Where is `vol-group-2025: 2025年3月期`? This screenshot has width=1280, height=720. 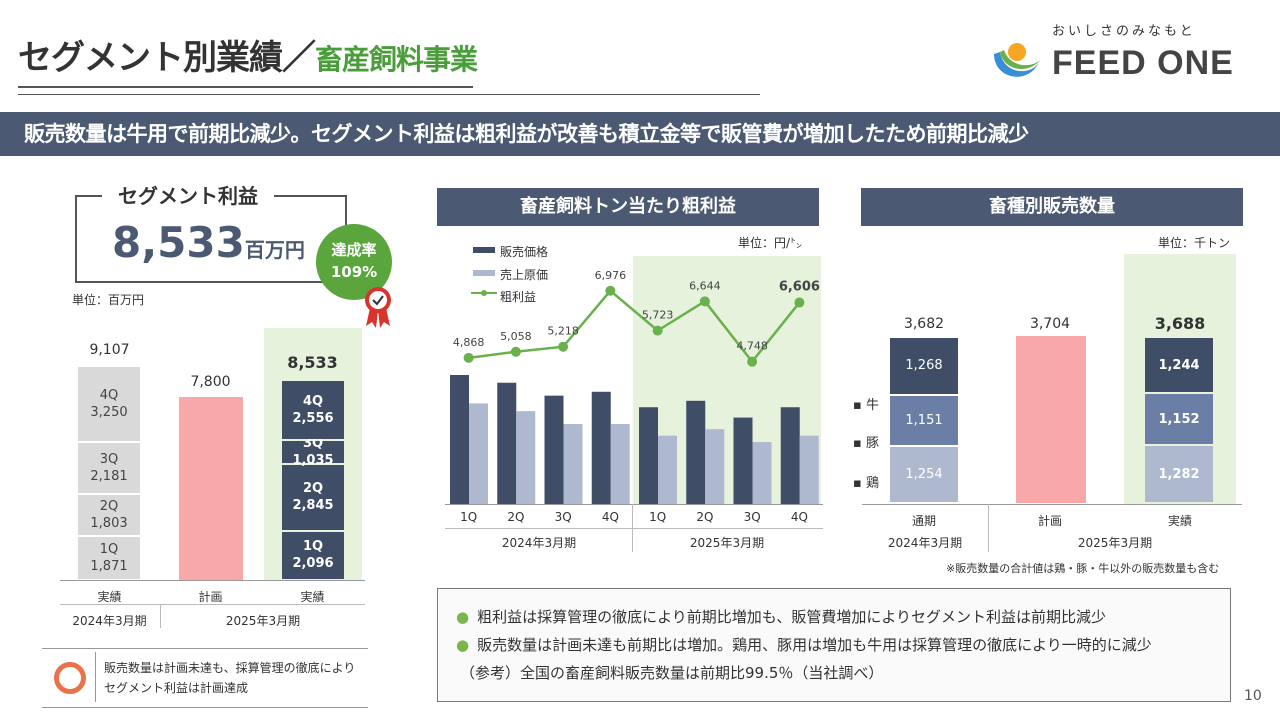 vol-group-2025: 2025年3月期 is located at coordinates (1115, 543).